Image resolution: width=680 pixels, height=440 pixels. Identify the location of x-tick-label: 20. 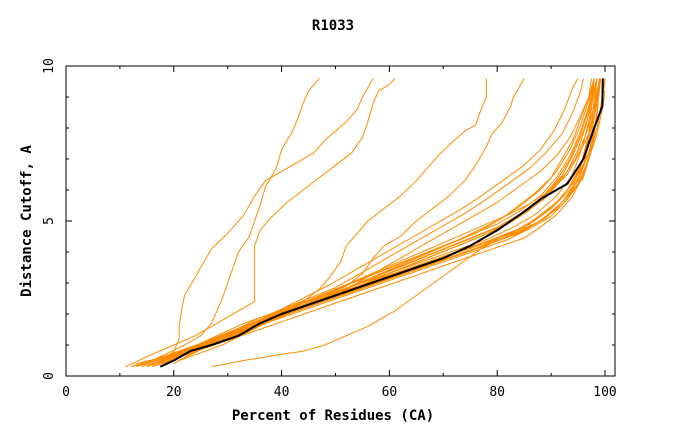
(174, 392).